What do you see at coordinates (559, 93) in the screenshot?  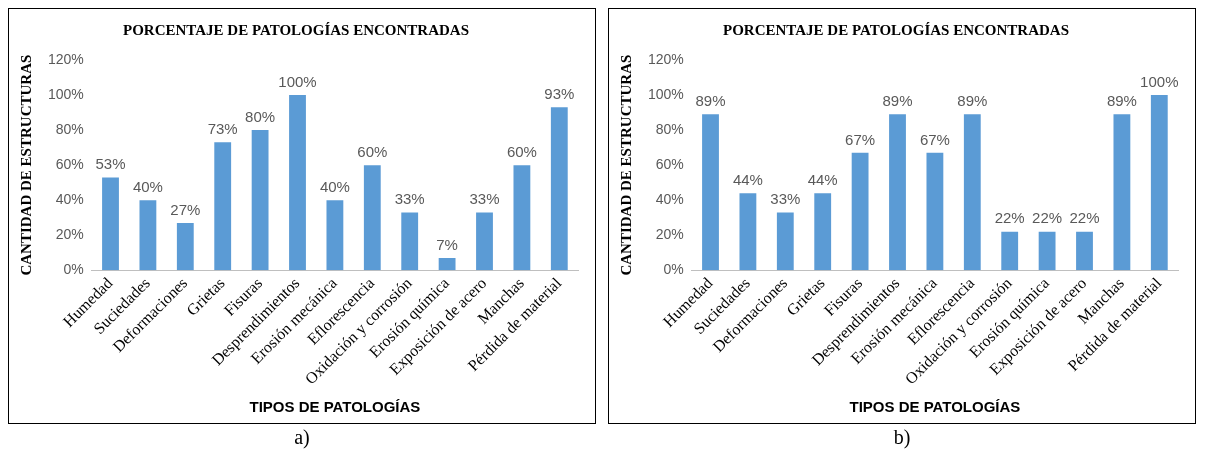 I see `data-label: 93%` at bounding box center [559, 93].